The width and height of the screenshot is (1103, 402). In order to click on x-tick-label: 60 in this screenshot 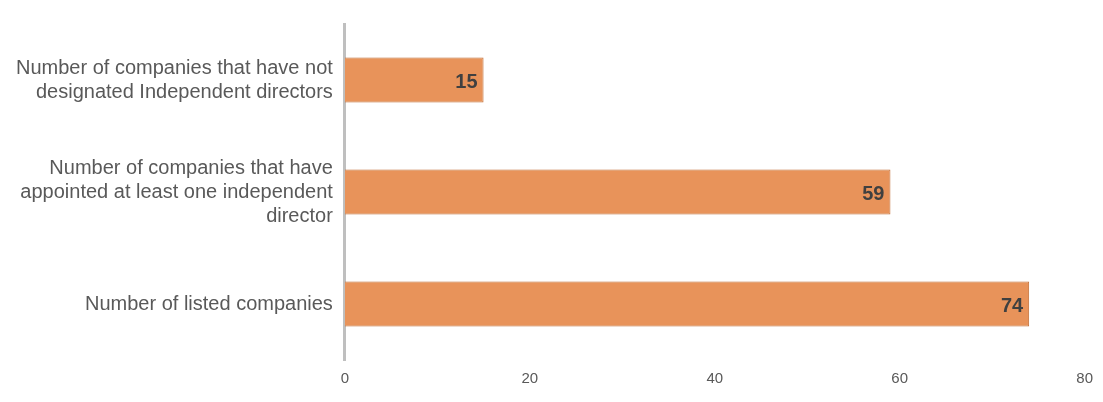, I will do `click(900, 378)`.